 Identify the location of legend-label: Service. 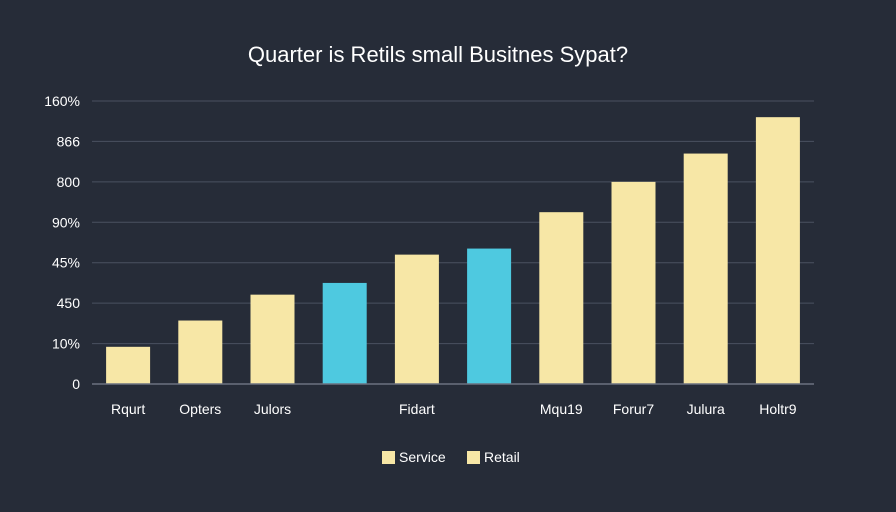
(422, 457).